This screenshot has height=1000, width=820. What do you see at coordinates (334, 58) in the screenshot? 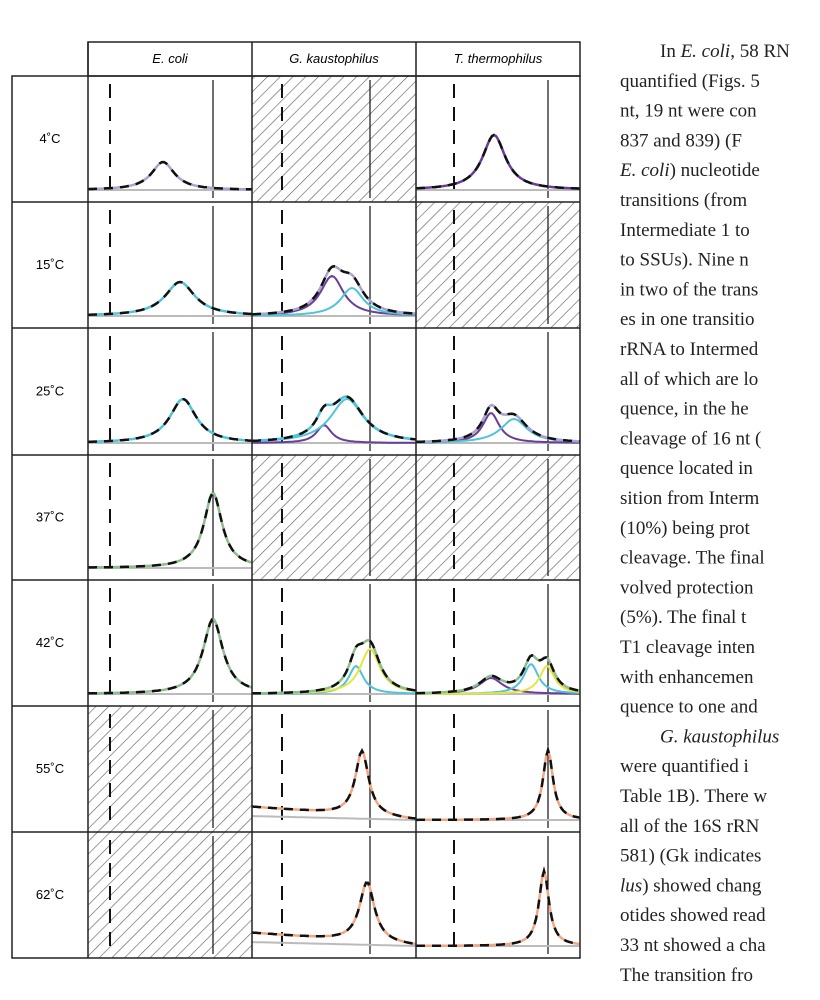
I see `column-header: G. kaustophilus` at bounding box center [334, 58].